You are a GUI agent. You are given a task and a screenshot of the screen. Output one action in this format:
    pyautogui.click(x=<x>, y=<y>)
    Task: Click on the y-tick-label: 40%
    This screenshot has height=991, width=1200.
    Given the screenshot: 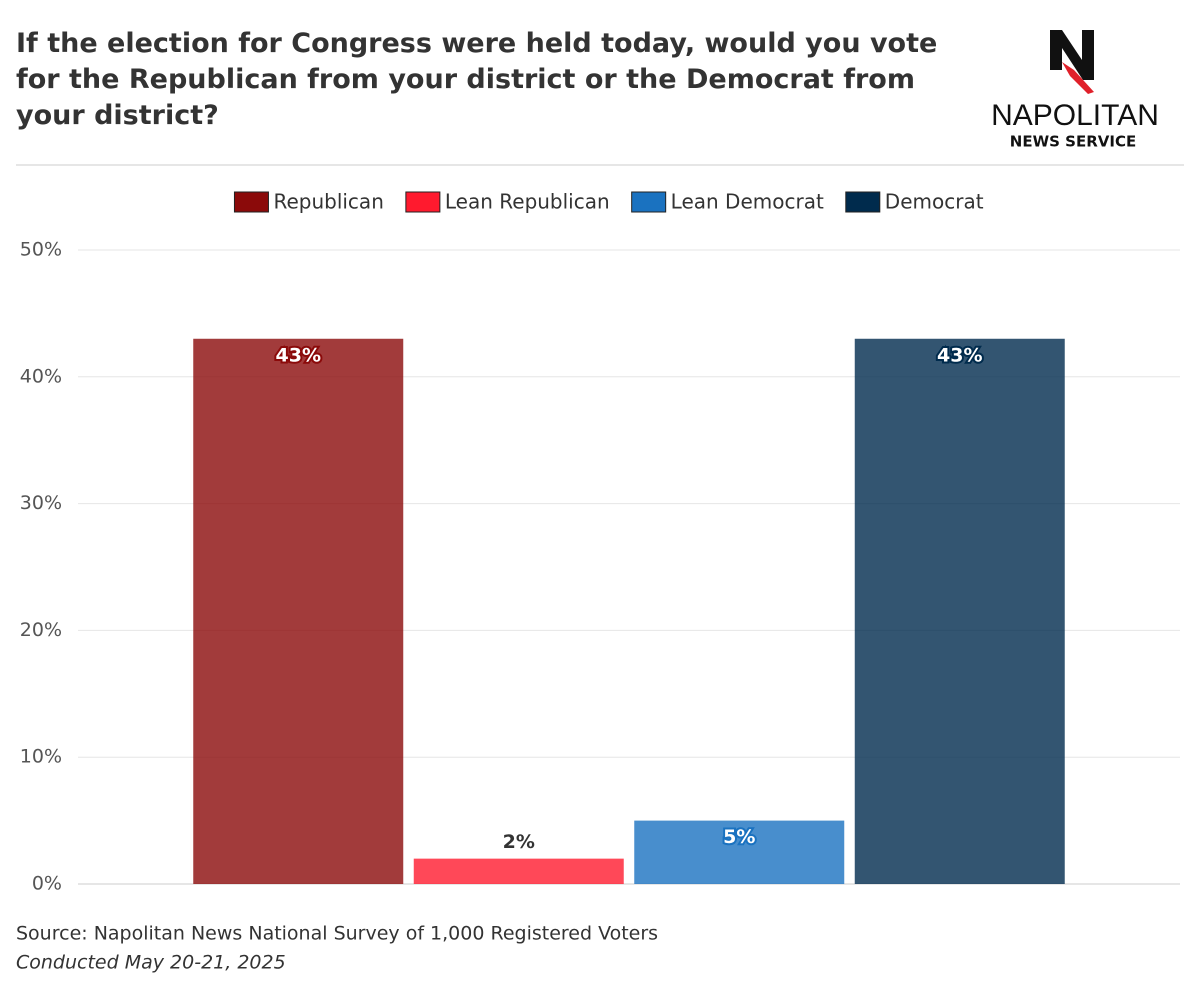 What is the action you would take?
    pyautogui.click(x=41, y=376)
    